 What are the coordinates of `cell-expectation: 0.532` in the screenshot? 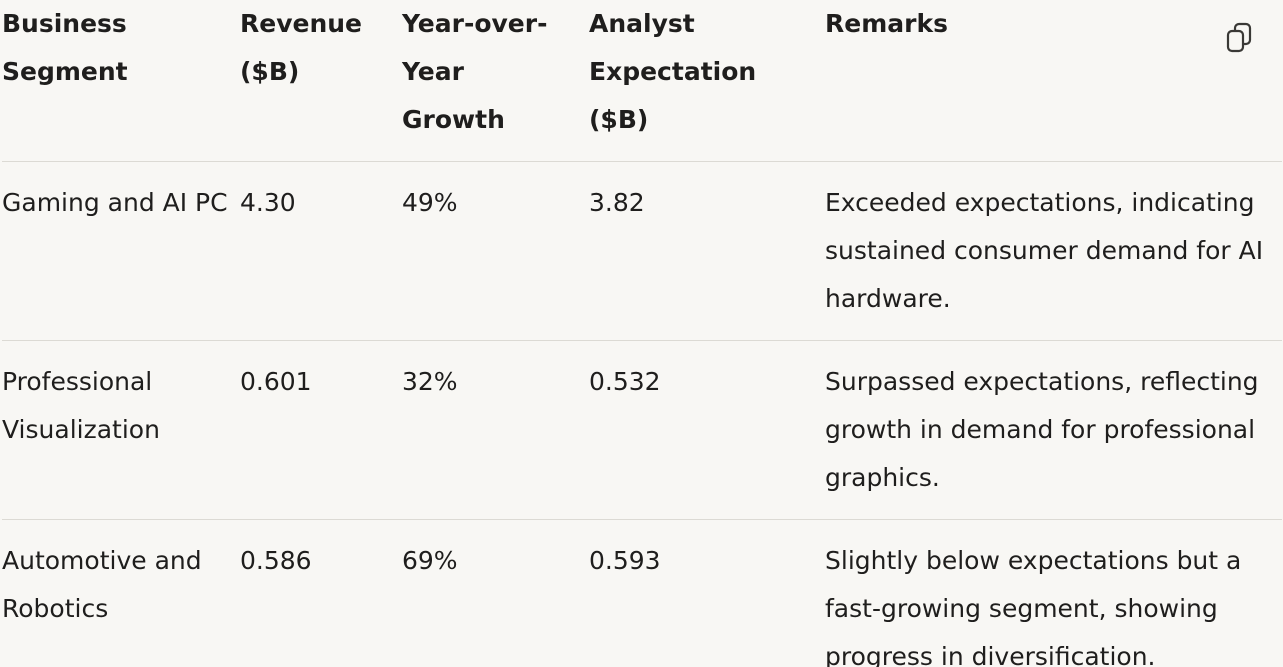 It's located at (707, 430).